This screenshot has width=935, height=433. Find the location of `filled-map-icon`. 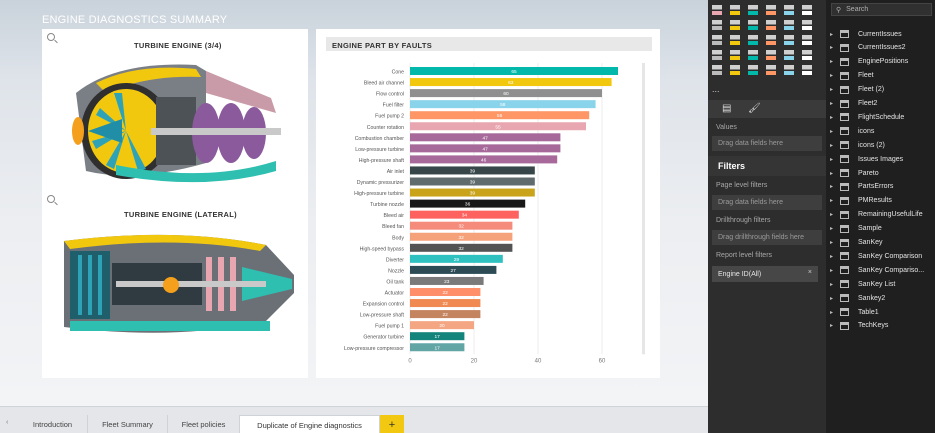

filled-map-icon is located at coordinates (717, 55).